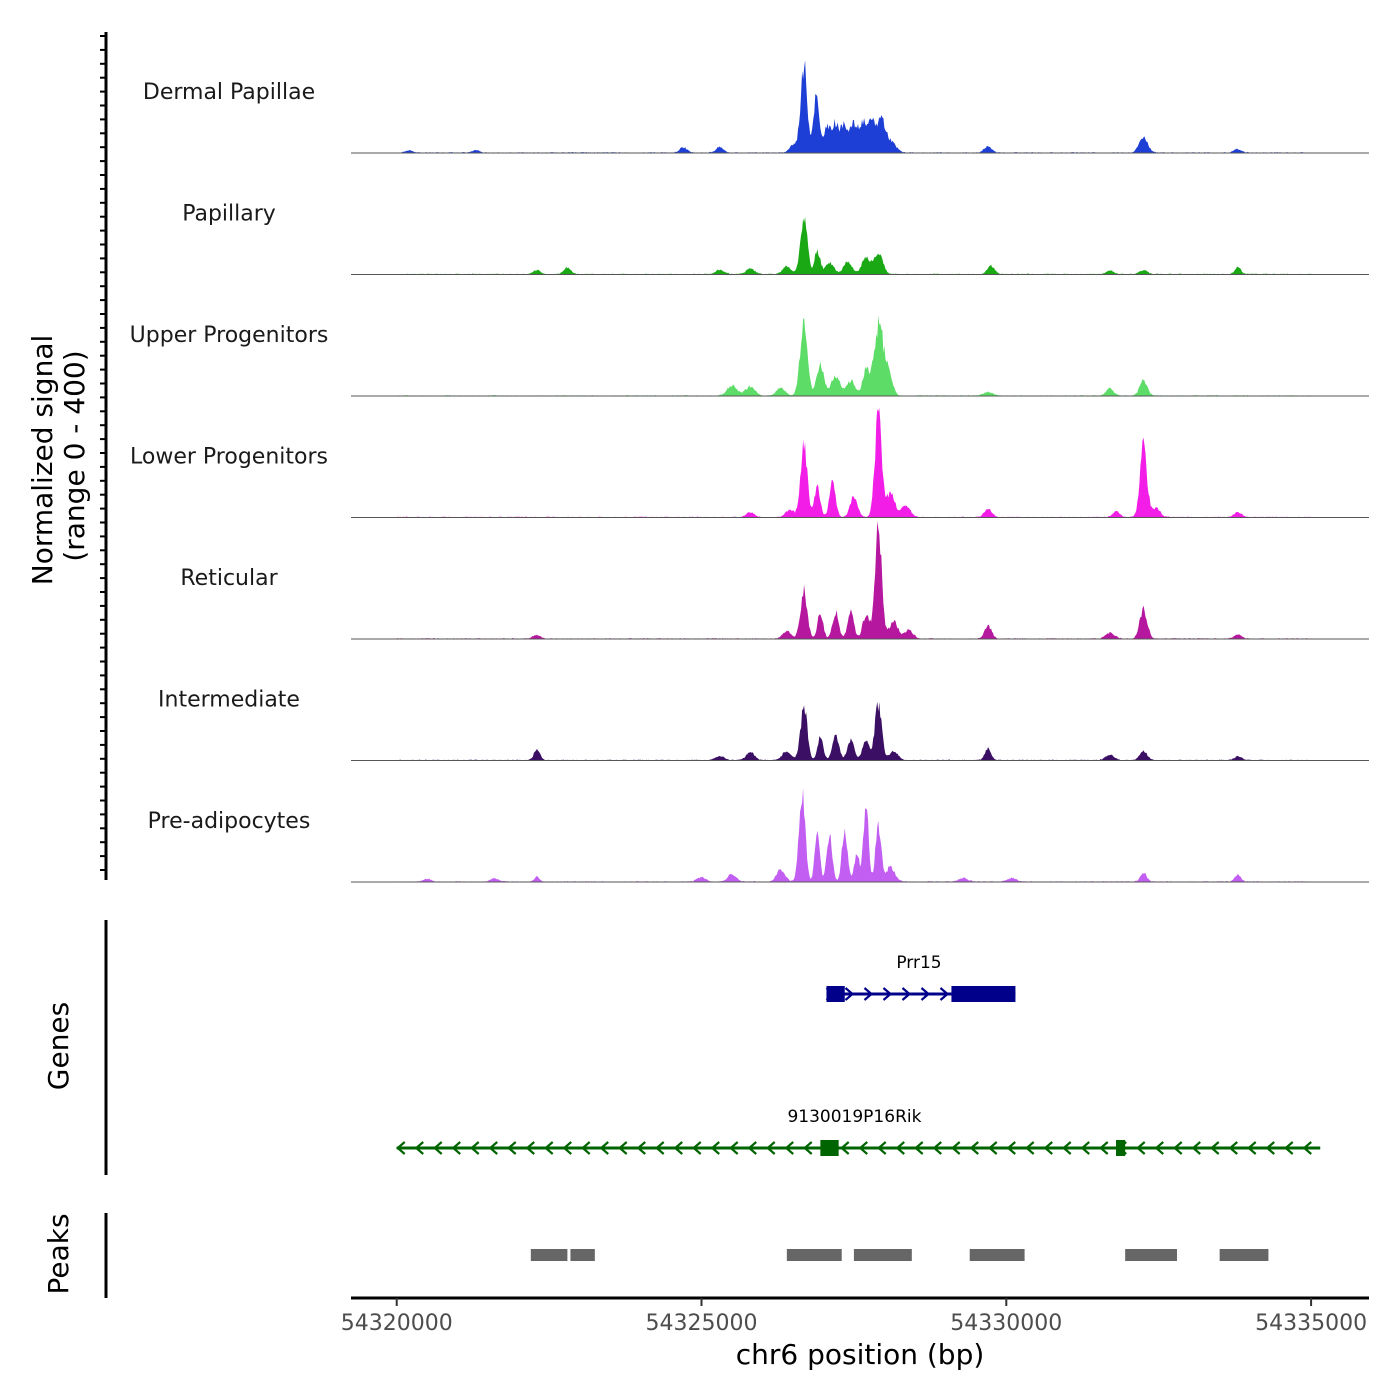  I want to click on signal-track: Intermediate, so click(763, 724).